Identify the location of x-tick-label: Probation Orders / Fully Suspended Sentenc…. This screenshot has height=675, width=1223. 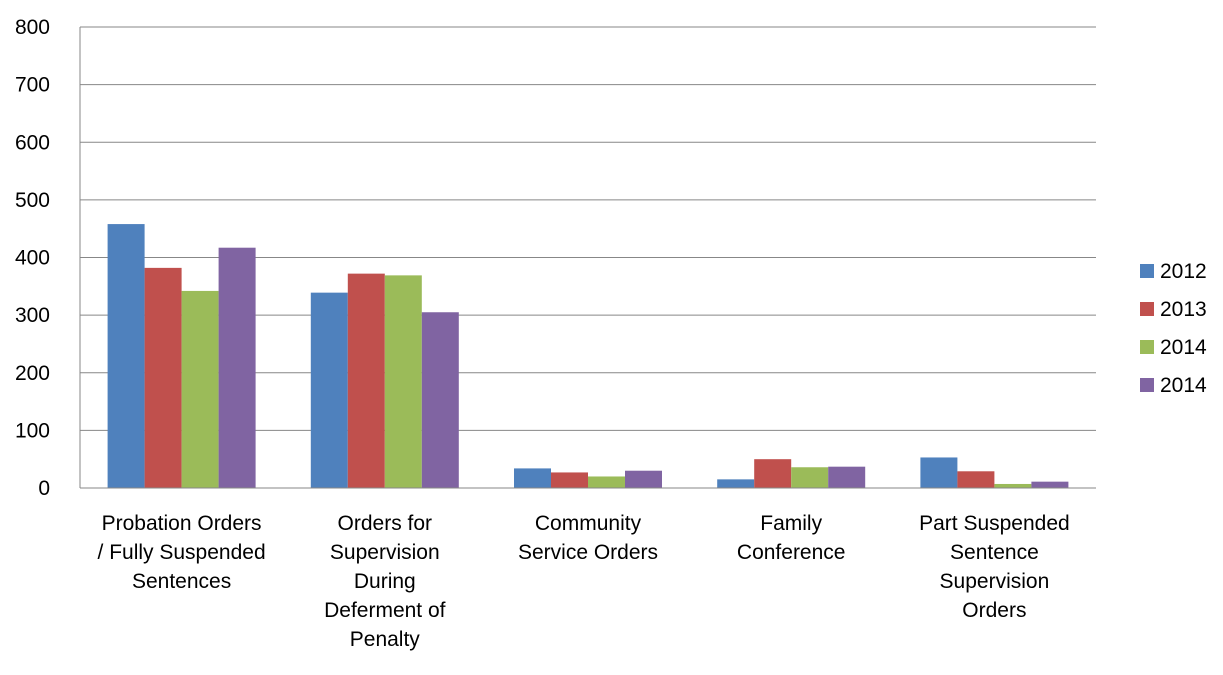
(182, 552).